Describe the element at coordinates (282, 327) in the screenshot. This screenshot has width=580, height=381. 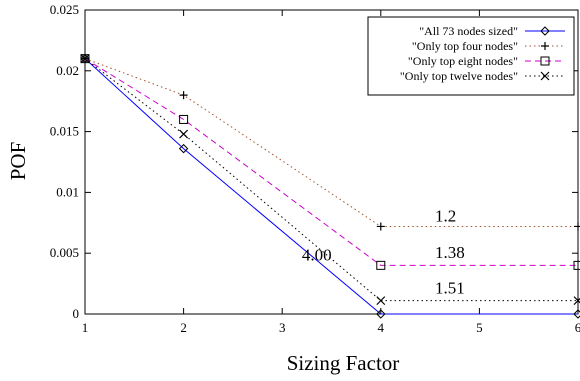
I see `x-tick-label: 3` at that location.